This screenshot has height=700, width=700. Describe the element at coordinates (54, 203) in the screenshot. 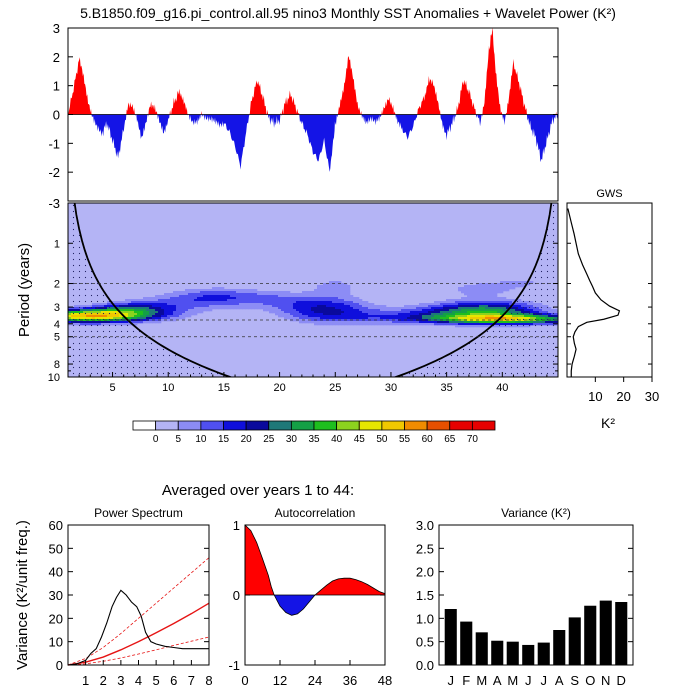

I see `y-tick-label: -3` at that location.